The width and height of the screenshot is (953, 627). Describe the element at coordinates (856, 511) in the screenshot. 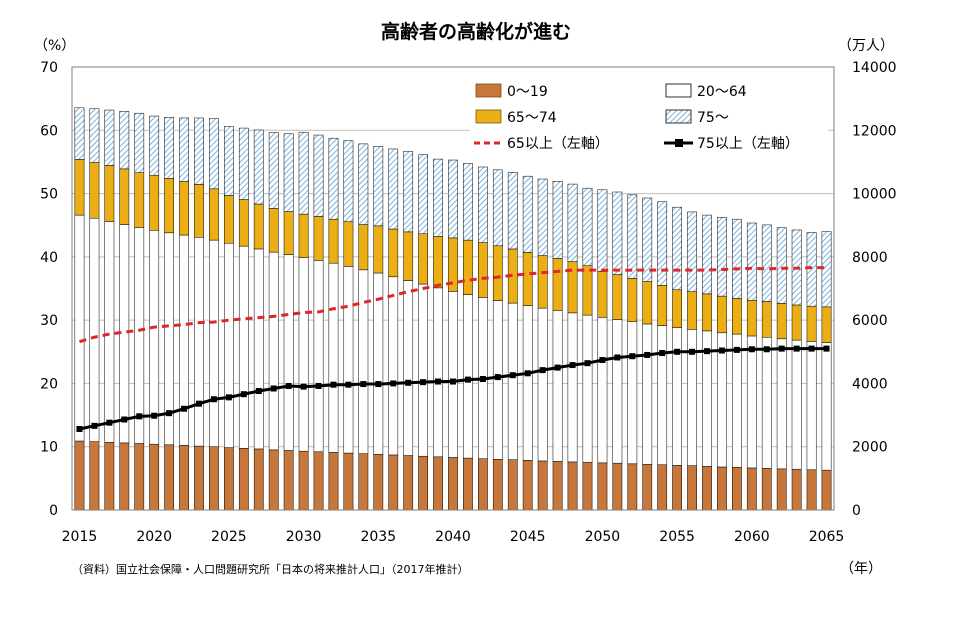

I see `right-axis-tick-label: 0` at that location.